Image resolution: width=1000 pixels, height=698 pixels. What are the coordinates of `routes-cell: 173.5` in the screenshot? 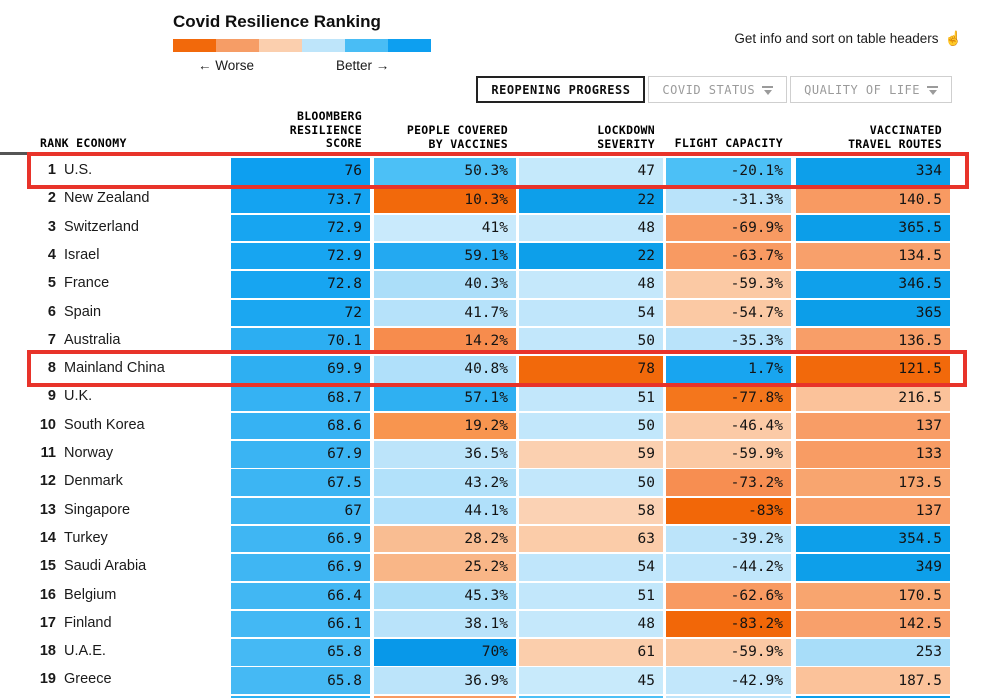 It's located at (873, 482).